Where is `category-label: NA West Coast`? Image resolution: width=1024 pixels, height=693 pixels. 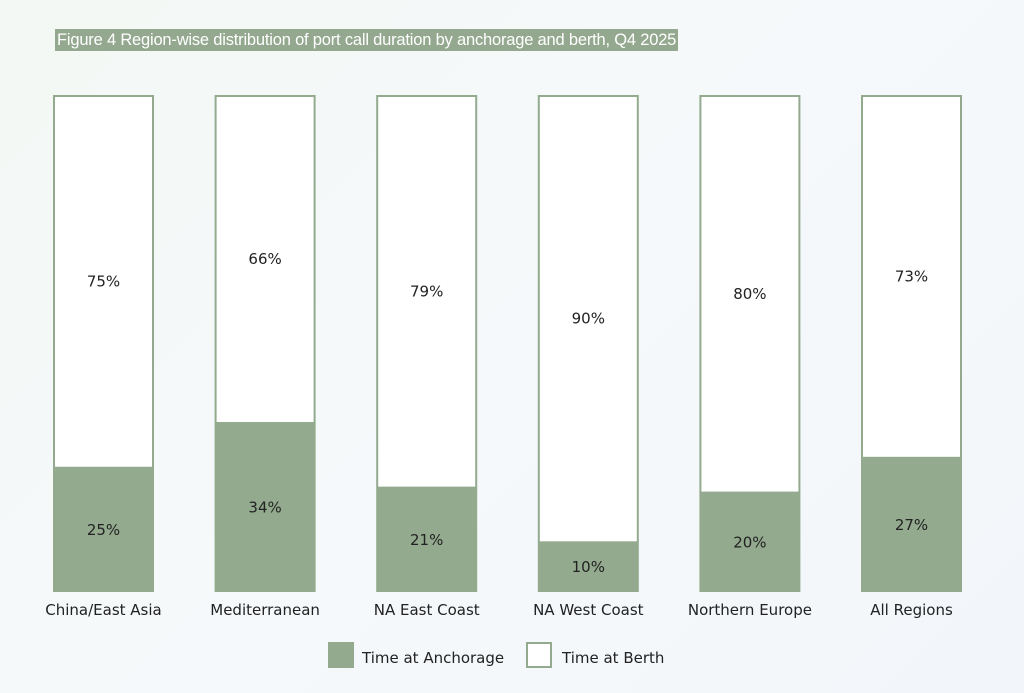
category-label: NA West Coast is located at coordinates (588, 610).